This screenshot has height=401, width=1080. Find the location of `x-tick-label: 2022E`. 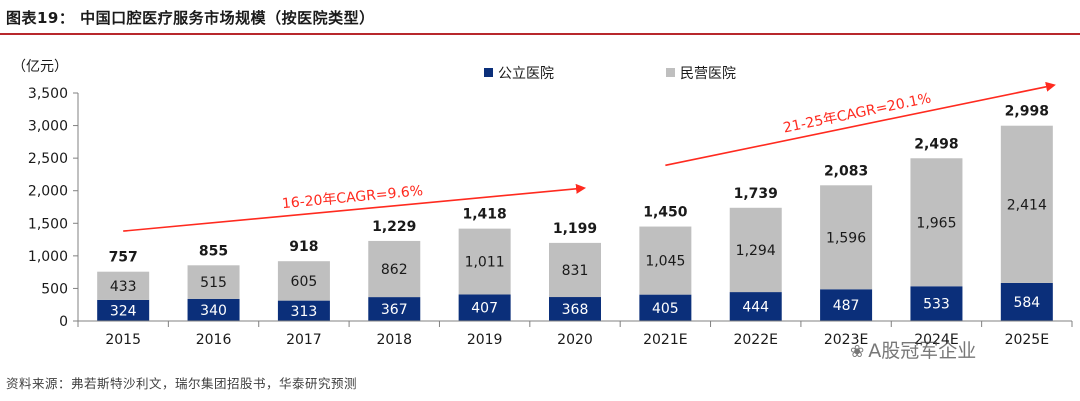

x-tick-label: 2022E is located at coordinates (755, 340).